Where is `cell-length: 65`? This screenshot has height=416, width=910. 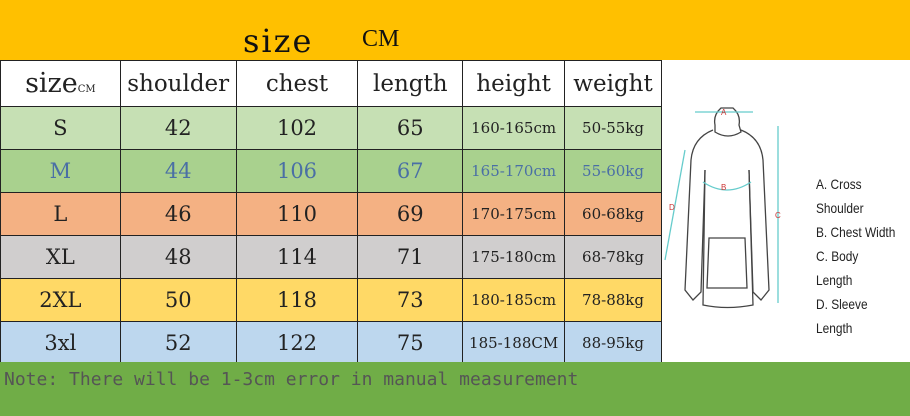 cell-length: 65 is located at coordinates (410, 128).